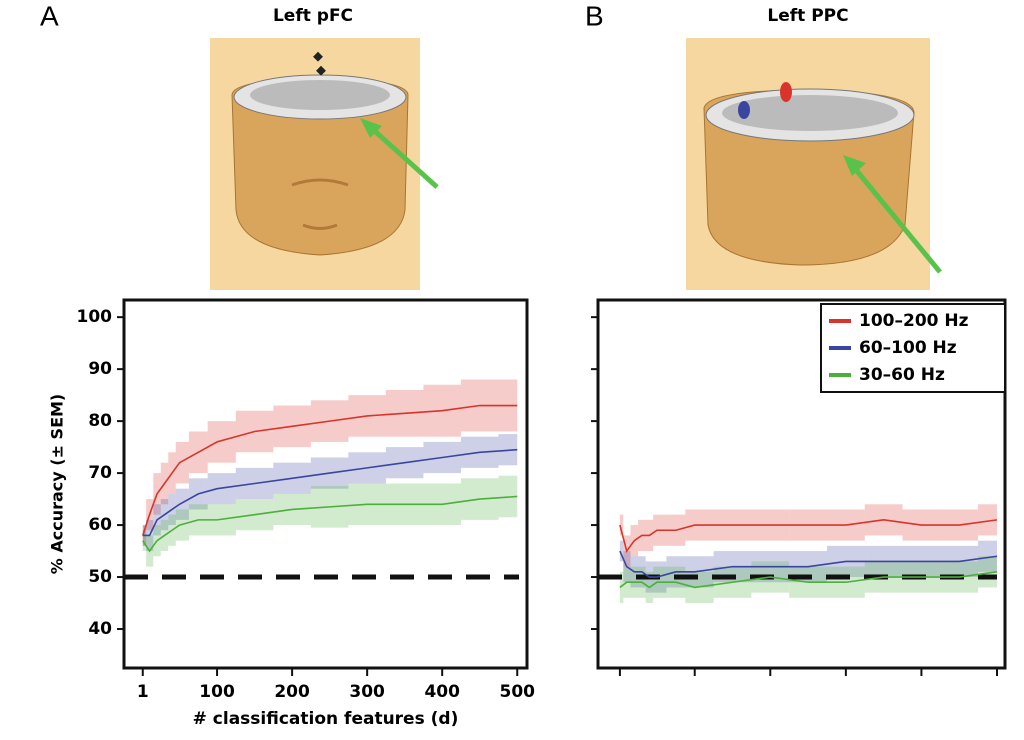 The height and width of the screenshot is (740, 1024). I want to click on panel-title: Left pFC, so click(313, 16).